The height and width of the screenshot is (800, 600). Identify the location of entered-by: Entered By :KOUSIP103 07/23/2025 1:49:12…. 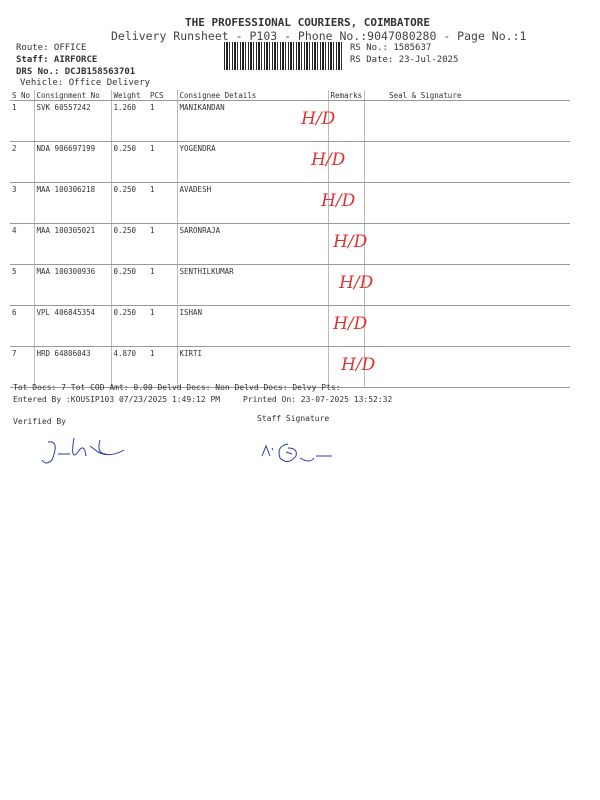
(117, 399).